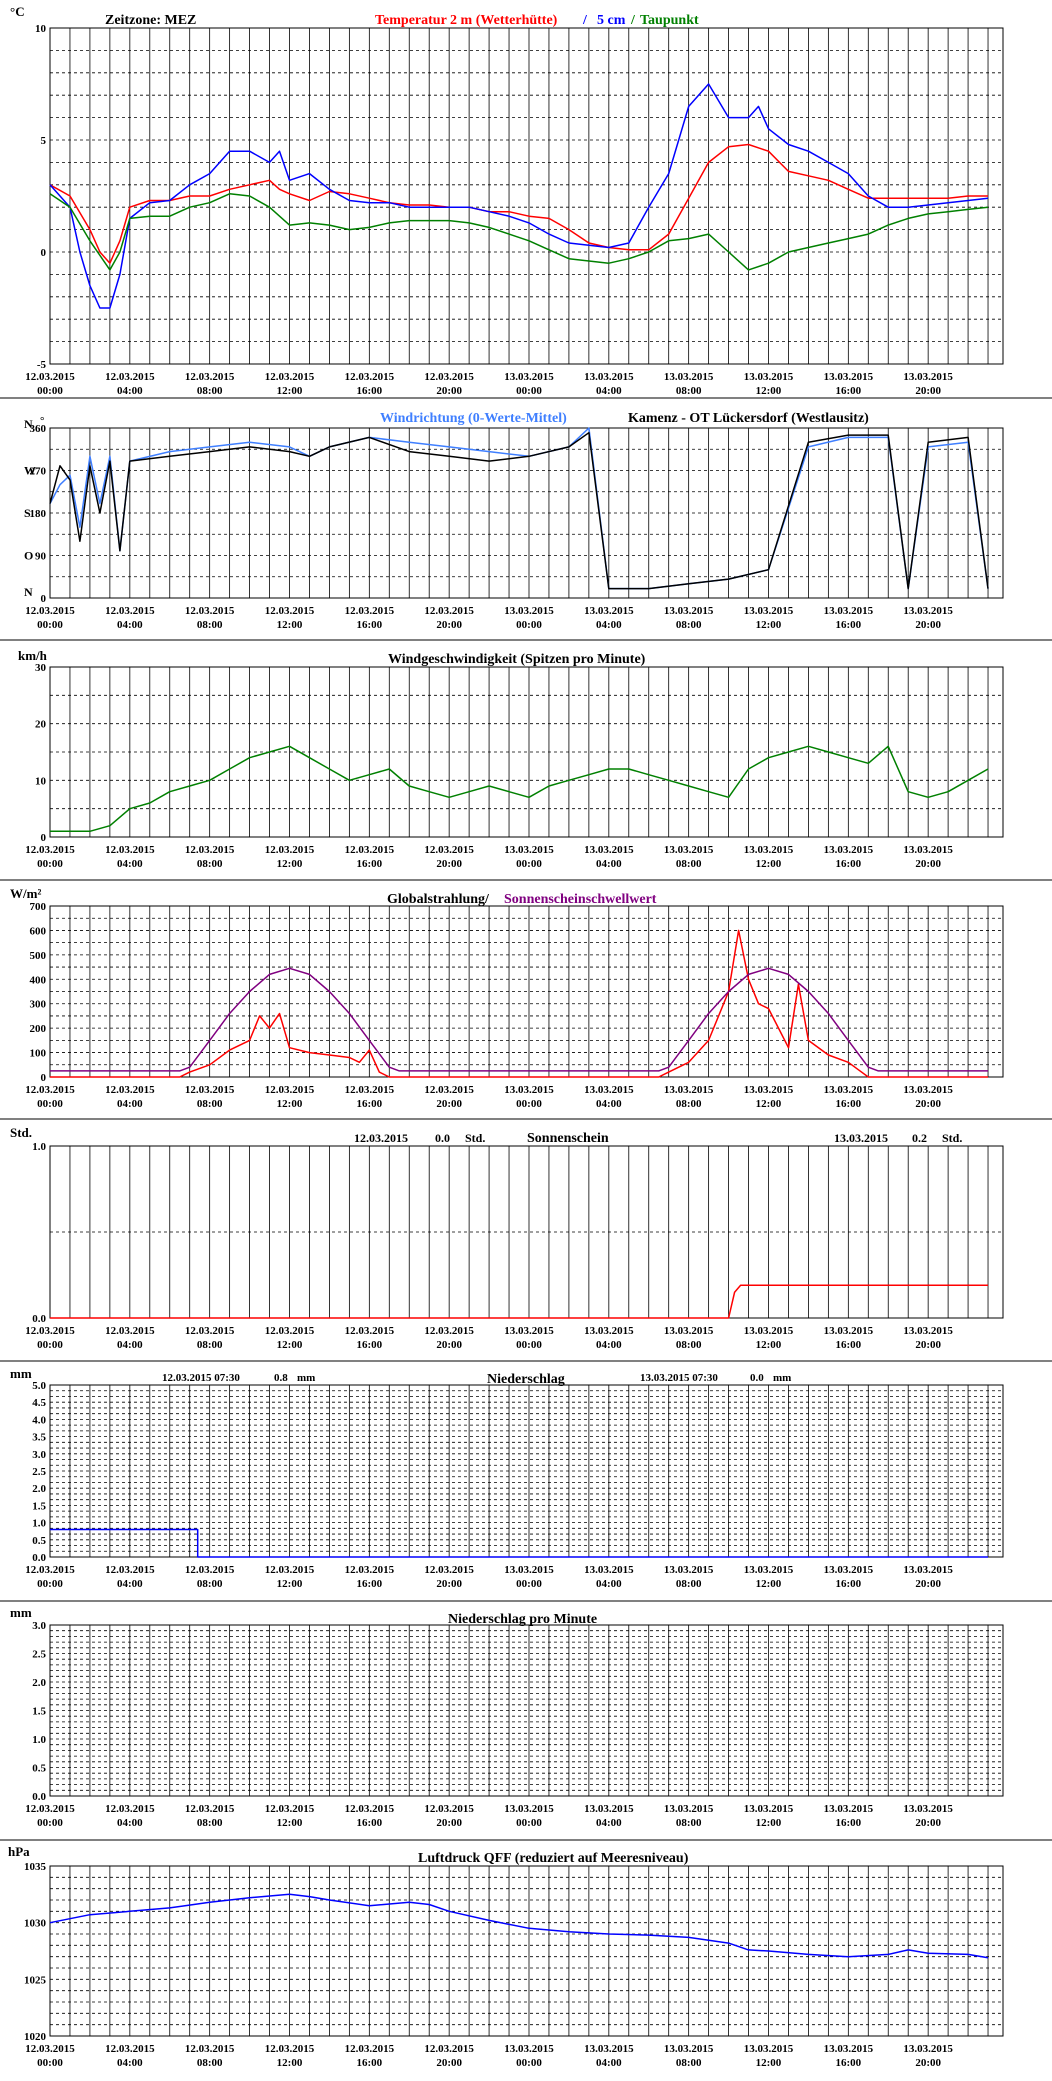 Image resolution: width=1052 pixels, height=2081 pixels. I want to click on precip_min-xtick-date: 12.03.2015, so click(370, 1809).